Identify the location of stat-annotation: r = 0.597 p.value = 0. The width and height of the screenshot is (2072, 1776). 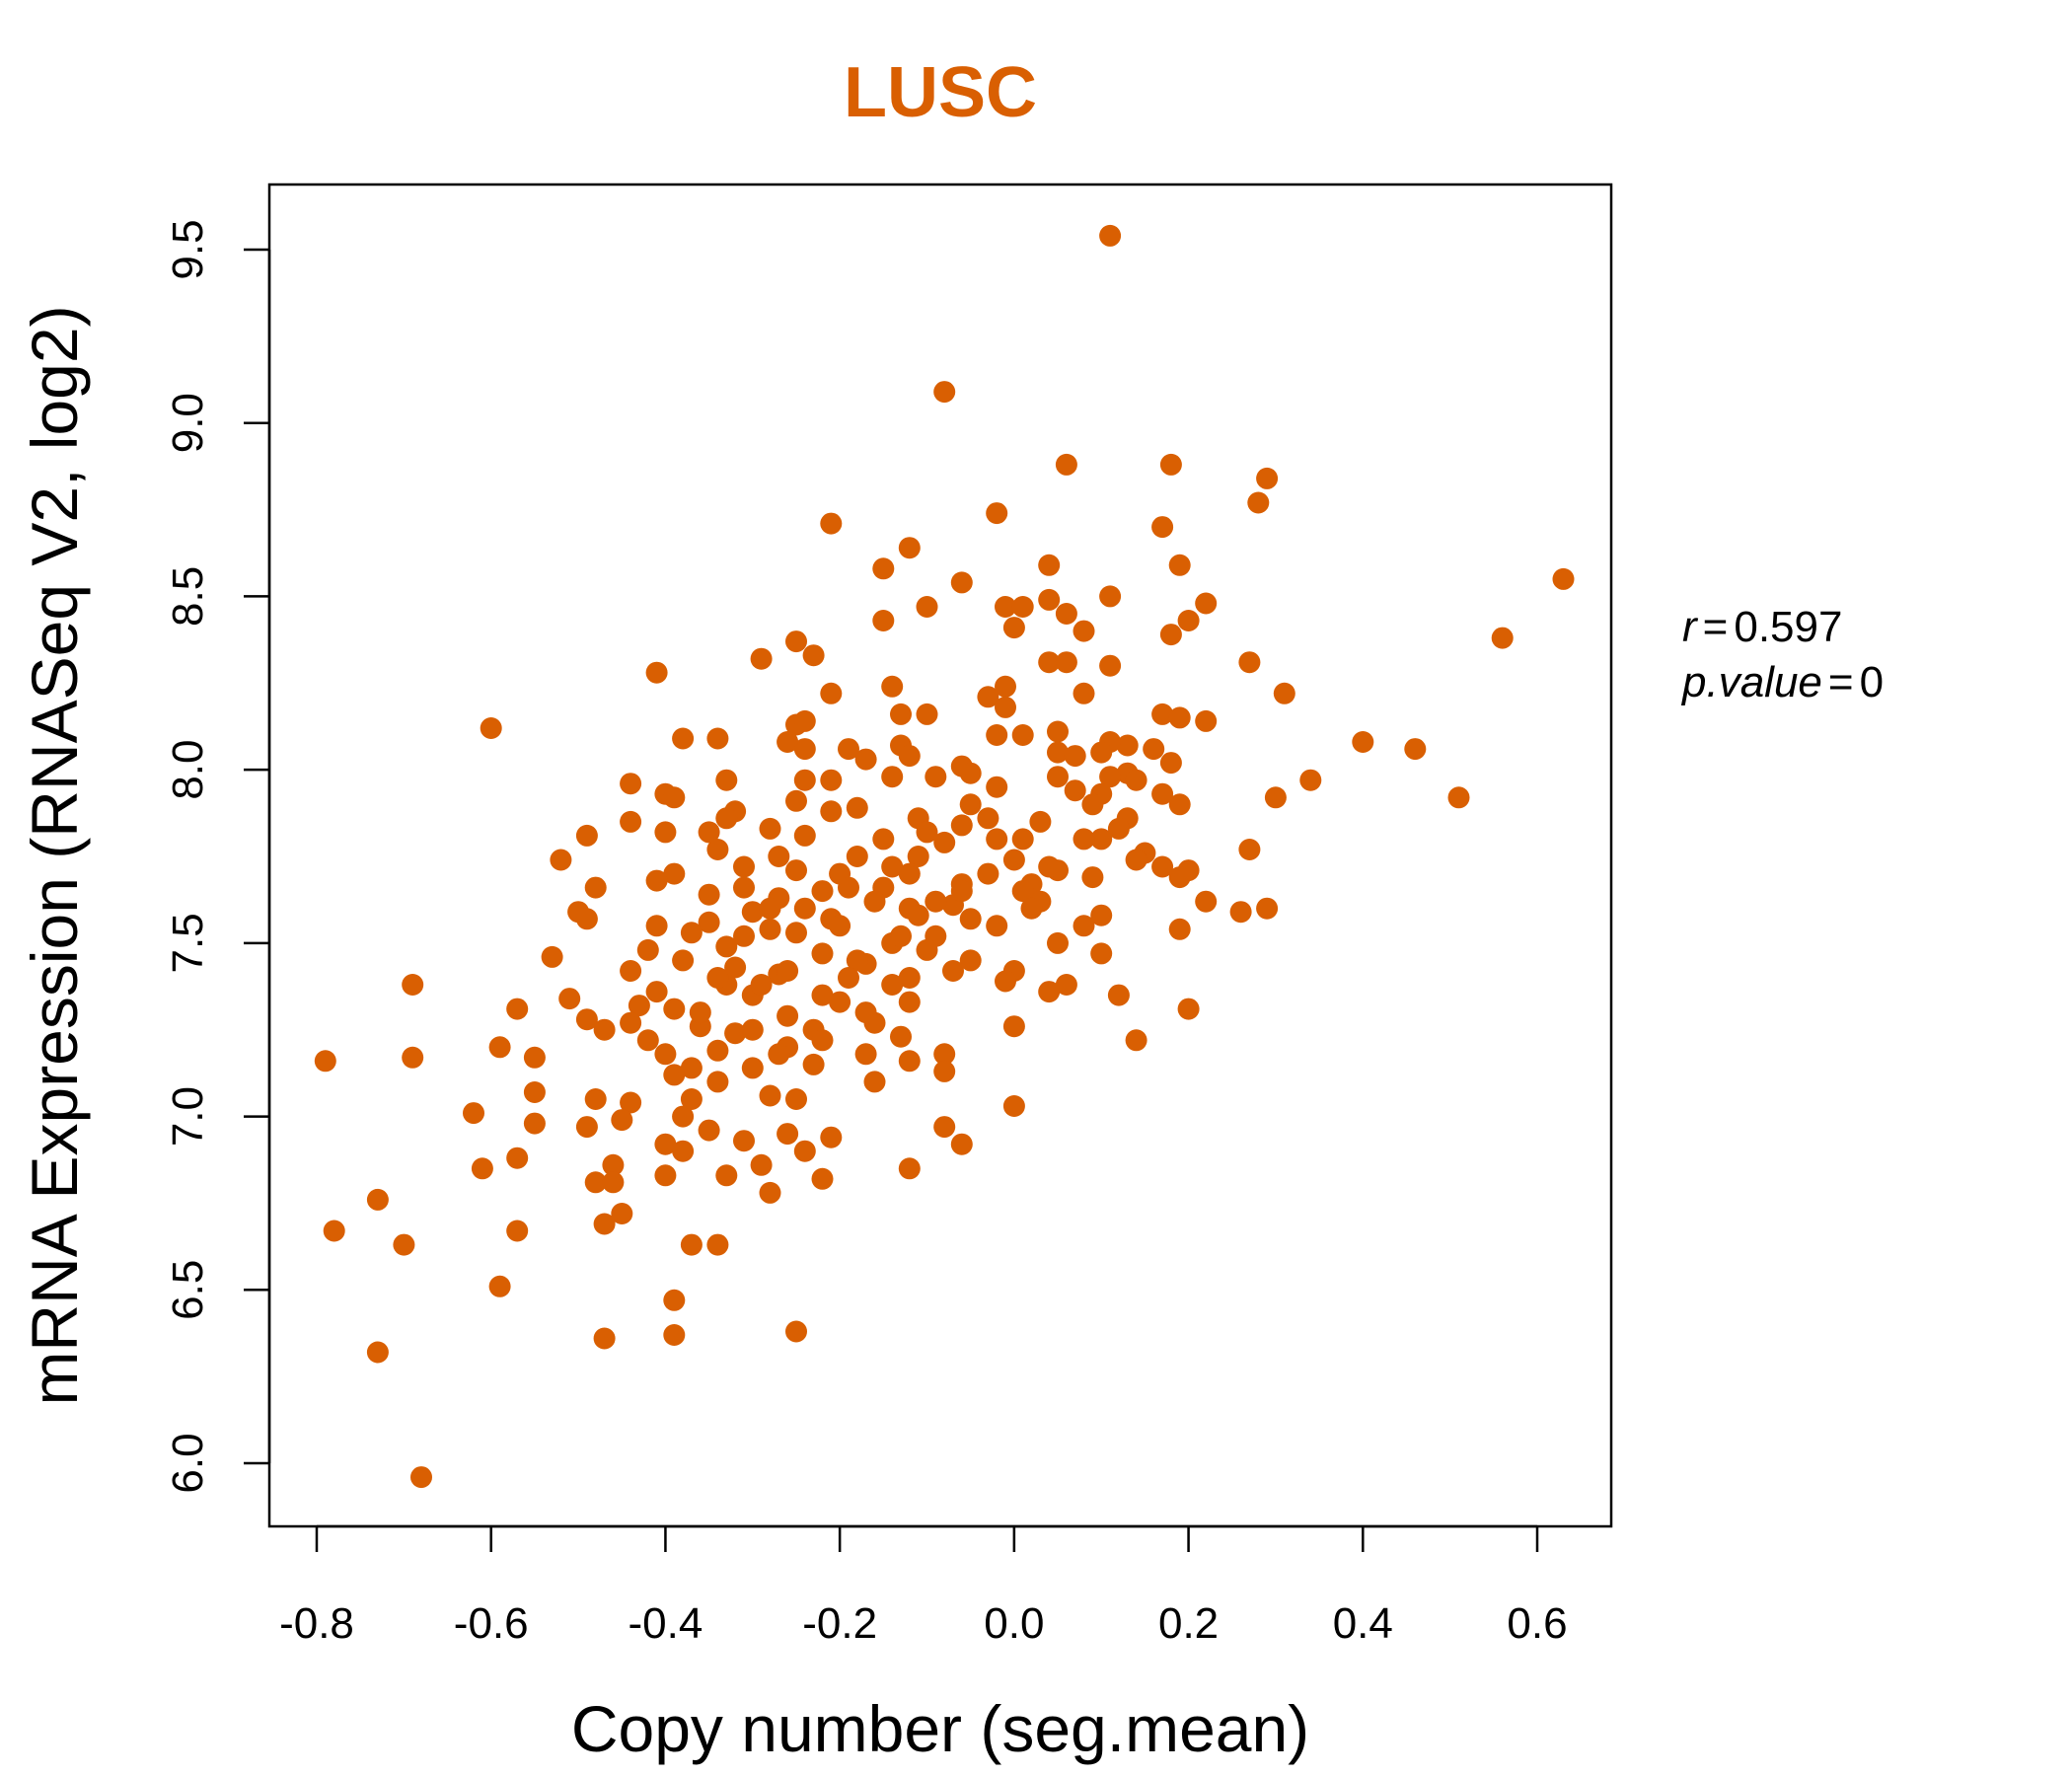
(1782, 655).